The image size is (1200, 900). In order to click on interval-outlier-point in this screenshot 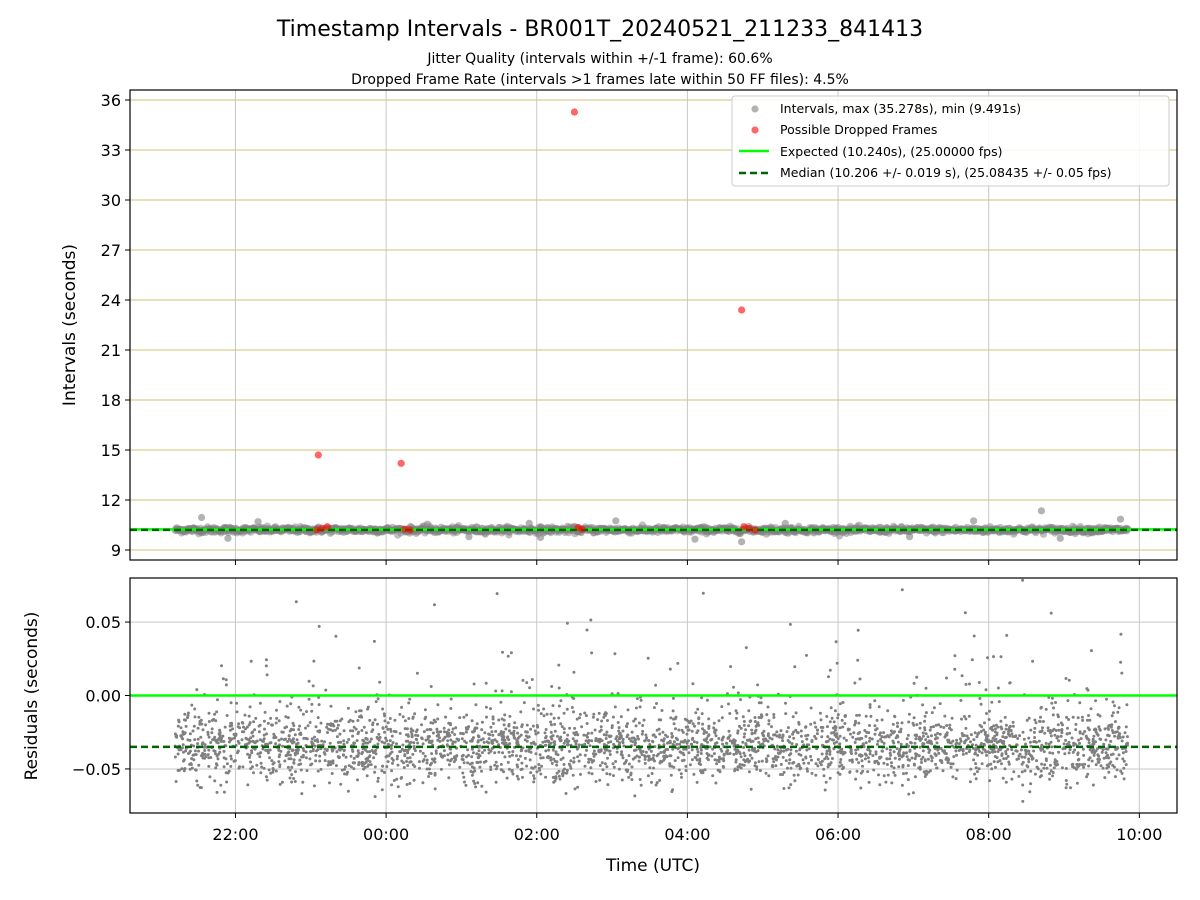, I will do `click(1120, 519)`.